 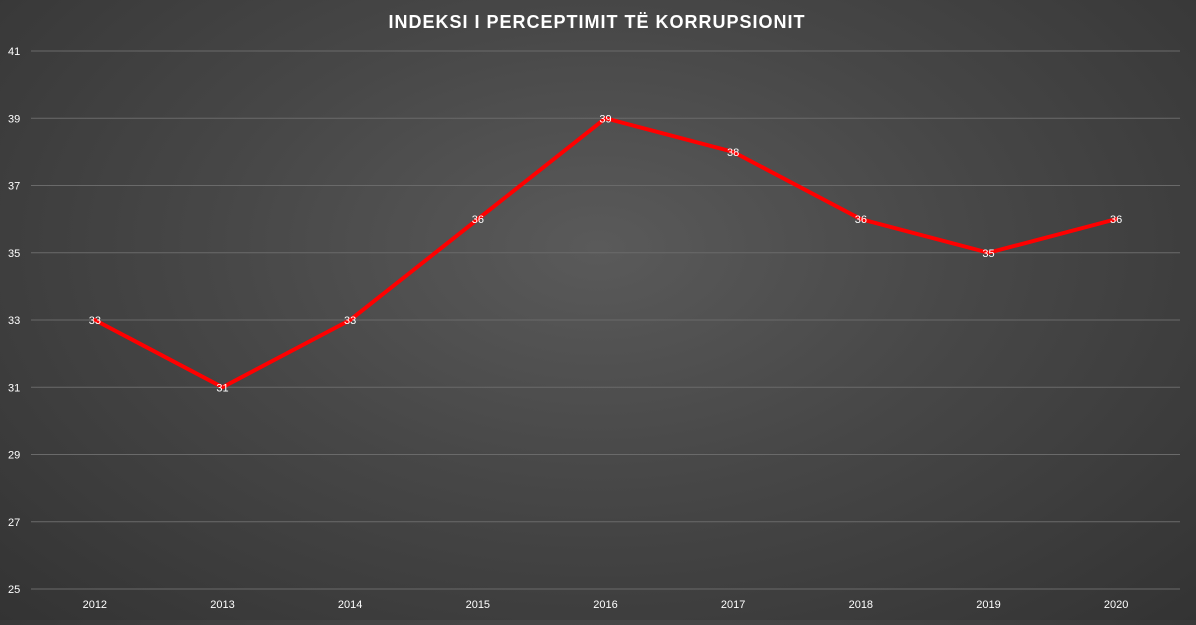 What do you see at coordinates (733, 605) in the screenshot?
I see `x-tick-label: 2017` at bounding box center [733, 605].